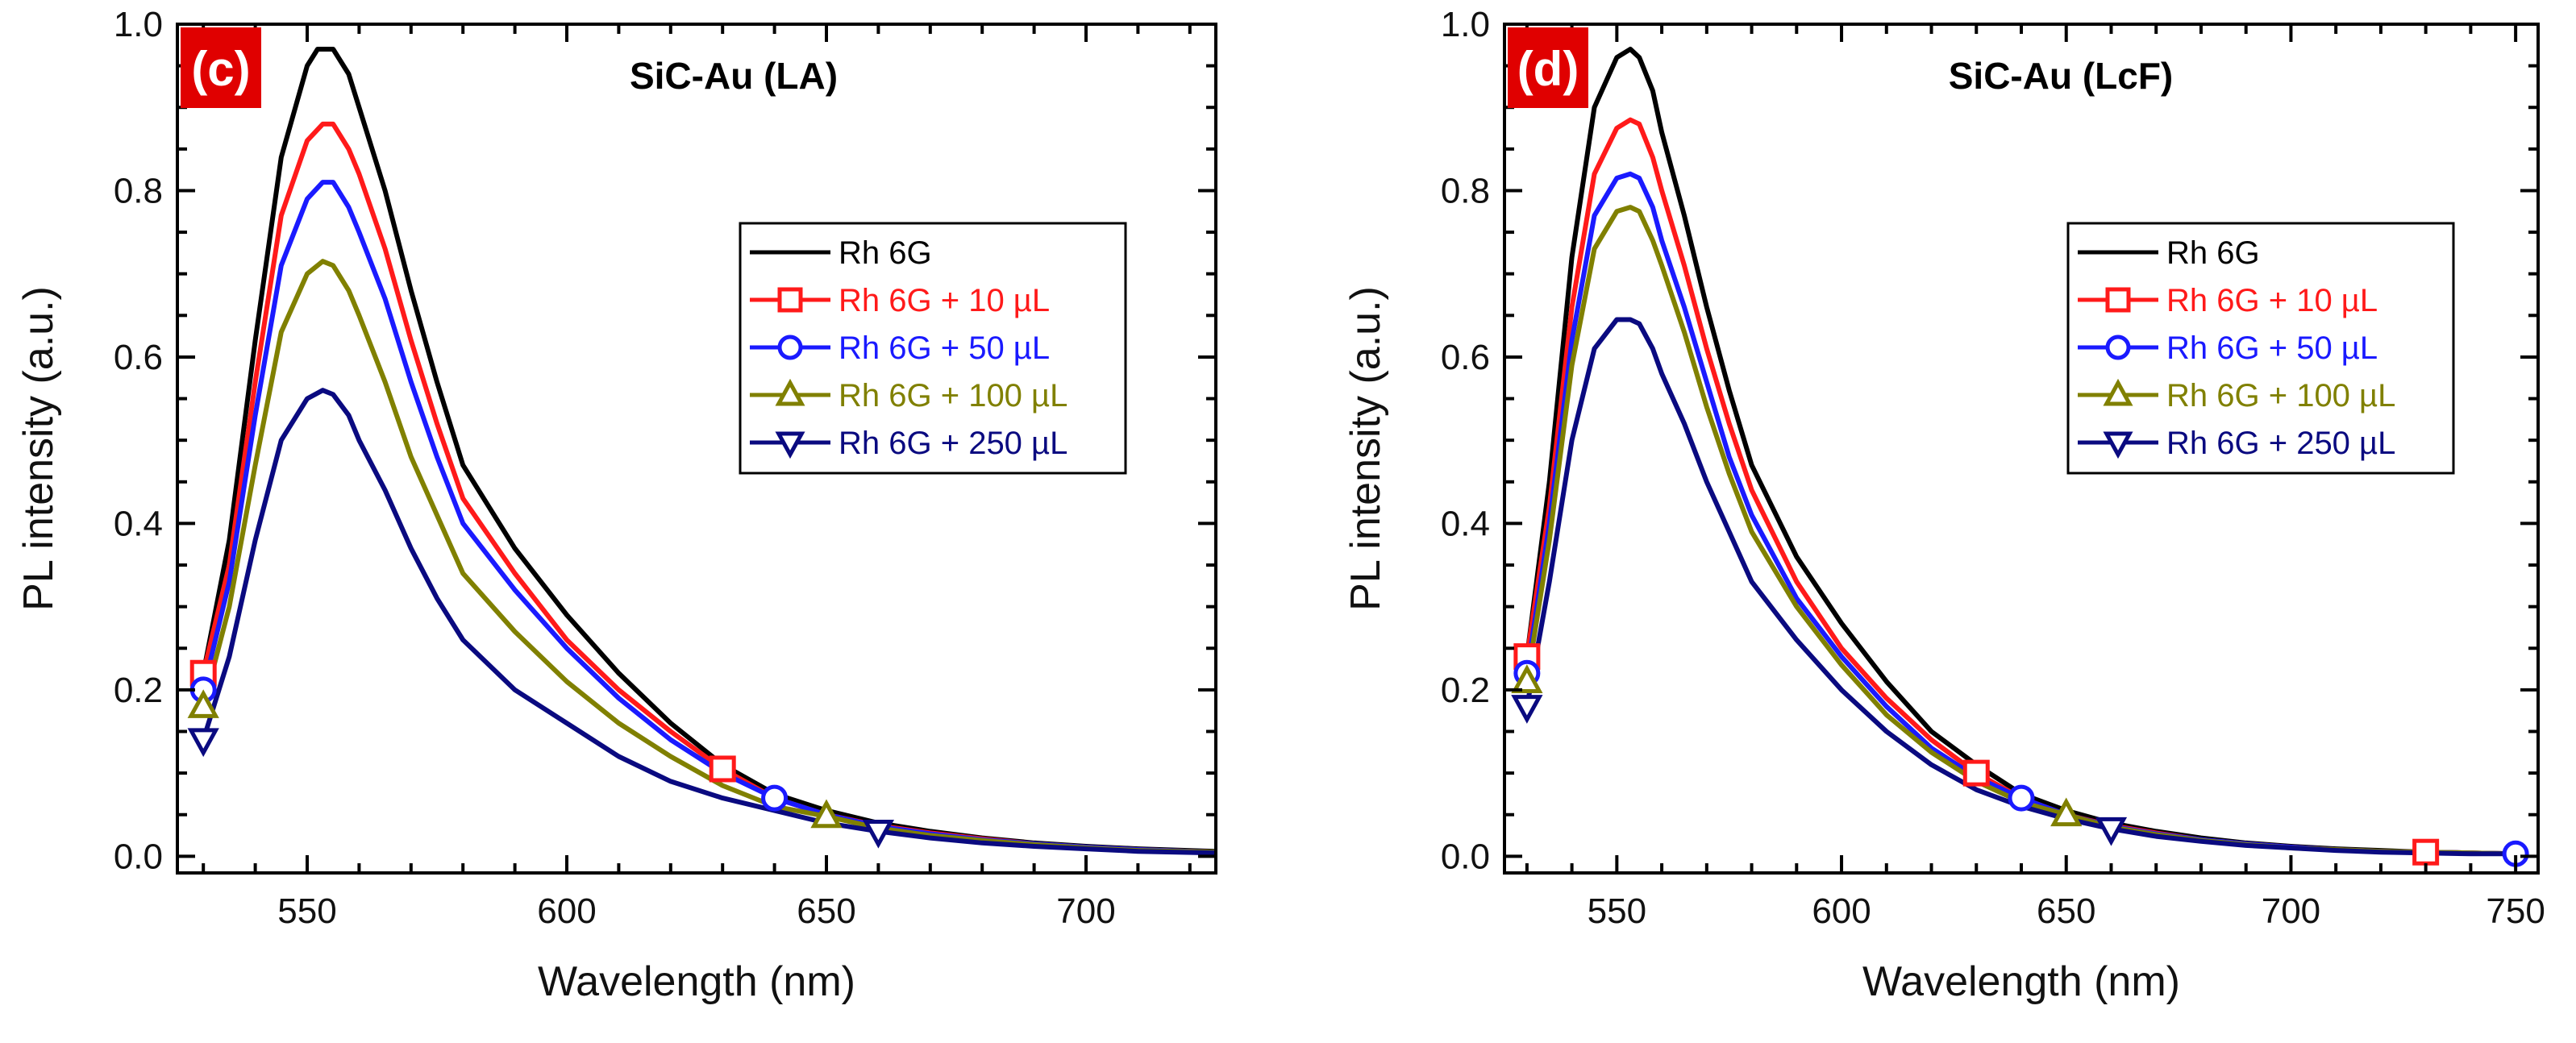 This screenshot has height=1043, width=2576. I want to click on x-tick-label: 750, so click(2516, 911).